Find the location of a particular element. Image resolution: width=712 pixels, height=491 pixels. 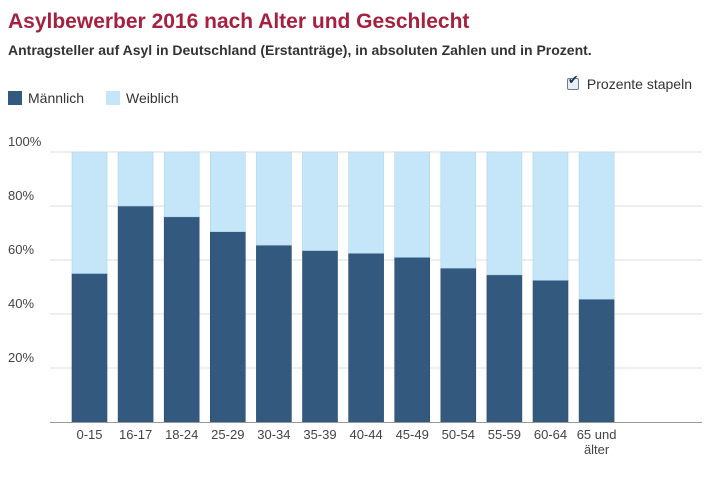

legend-item-maennlich: Männlich is located at coordinates (46, 98).